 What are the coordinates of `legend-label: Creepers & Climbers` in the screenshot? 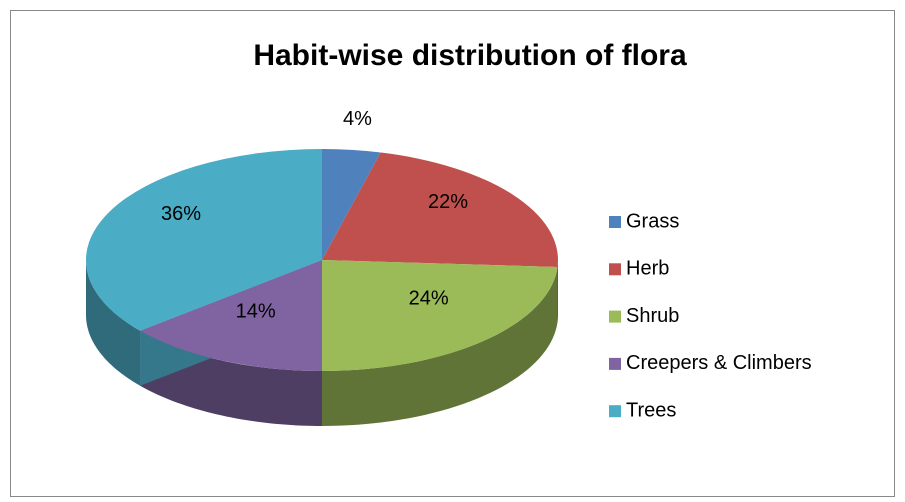 It's located at (719, 363).